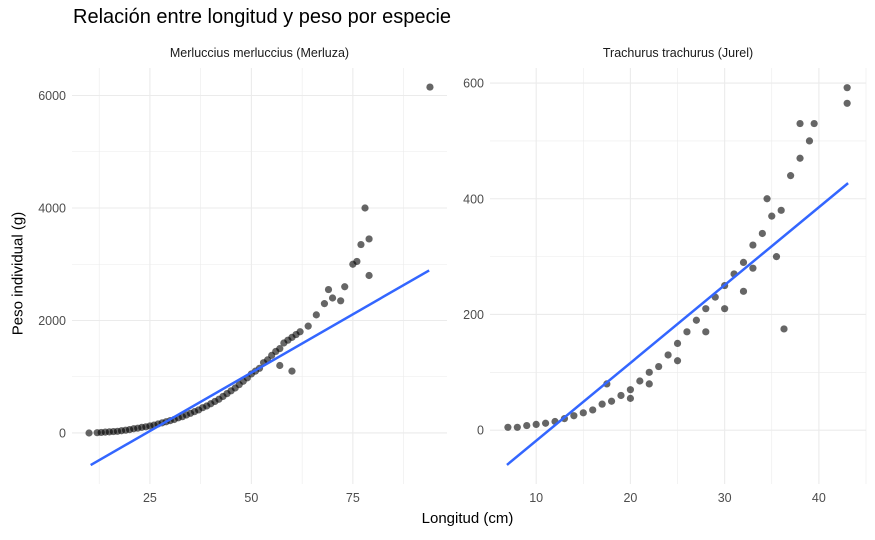 Image resolution: width=875 pixels, height=540 pixels. Describe the element at coordinates (678, 53) in the screenshot. I see `facet-label-jurel: Trachurus trachurus (Jurel)` at that location.